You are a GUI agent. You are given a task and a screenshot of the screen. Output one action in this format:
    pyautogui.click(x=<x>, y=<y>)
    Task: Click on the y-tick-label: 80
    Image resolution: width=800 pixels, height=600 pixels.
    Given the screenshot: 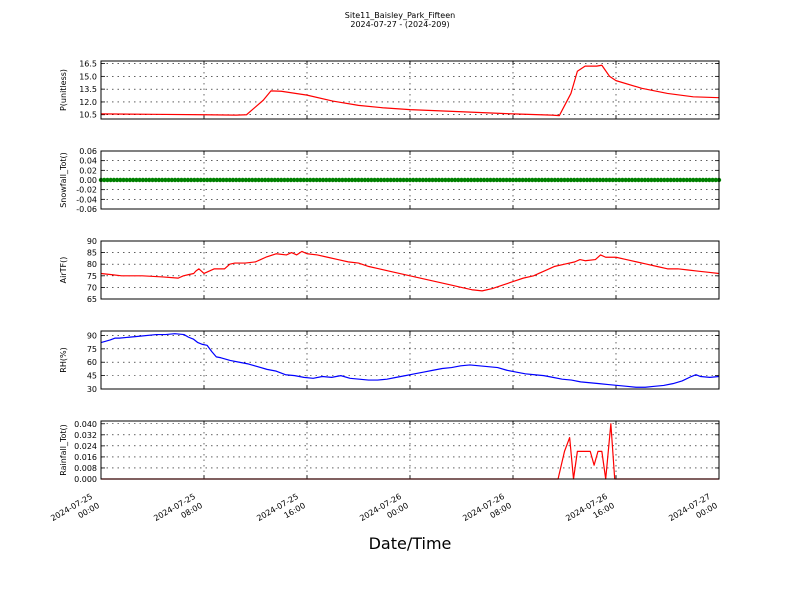 What is the action you would take?
    pyautogui.click(x=92, y=264)
    